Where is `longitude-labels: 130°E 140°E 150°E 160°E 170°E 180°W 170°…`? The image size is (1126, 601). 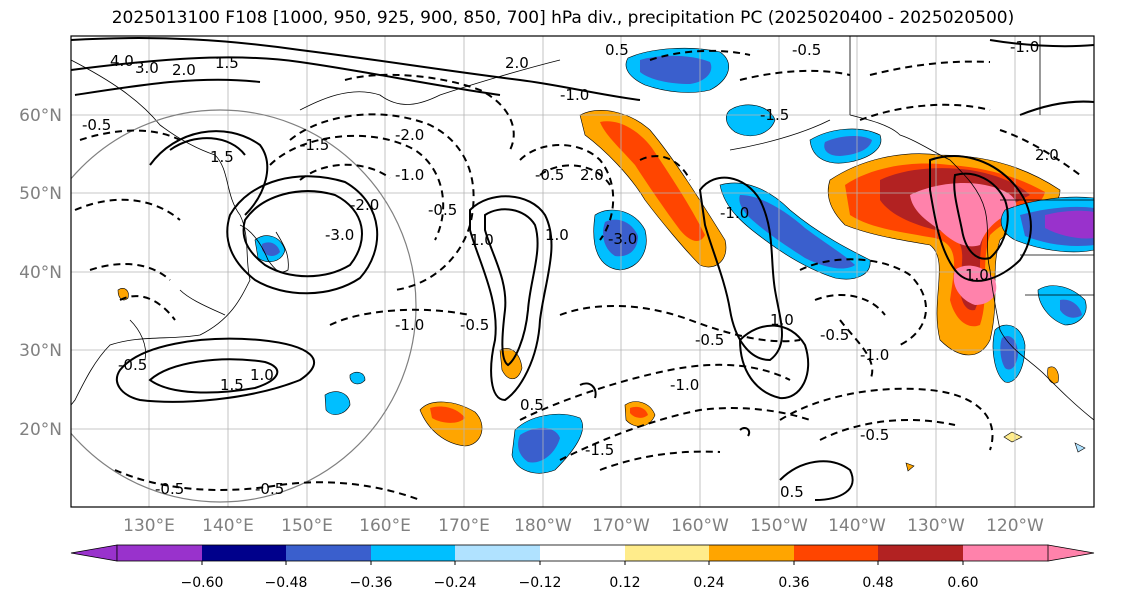 longitude-labels: 130°E 140°E 150°E 160°E 170°E 180°W 170°… is located at coordinates (583, 526).